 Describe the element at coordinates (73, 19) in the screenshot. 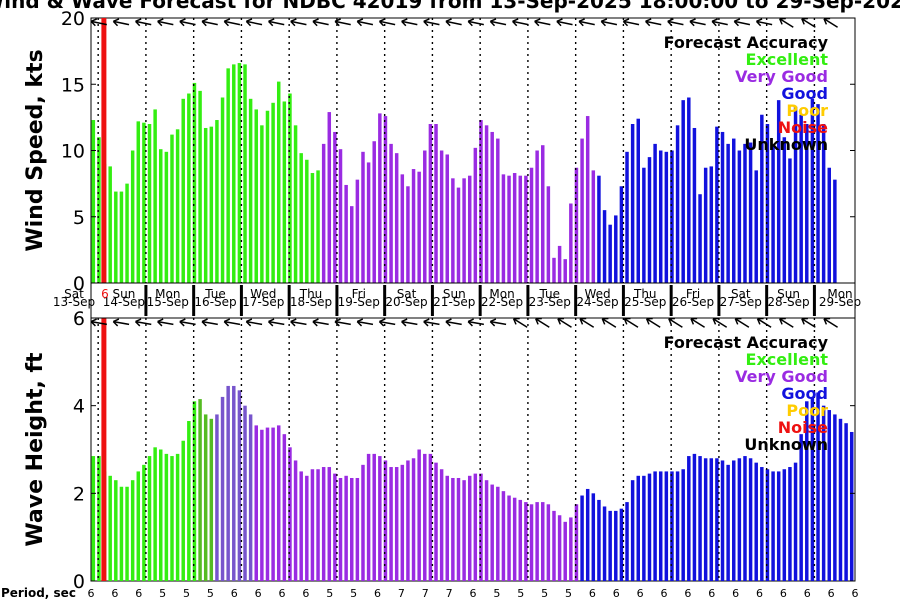

I see `wind-y-tick-label: 20` at that location.